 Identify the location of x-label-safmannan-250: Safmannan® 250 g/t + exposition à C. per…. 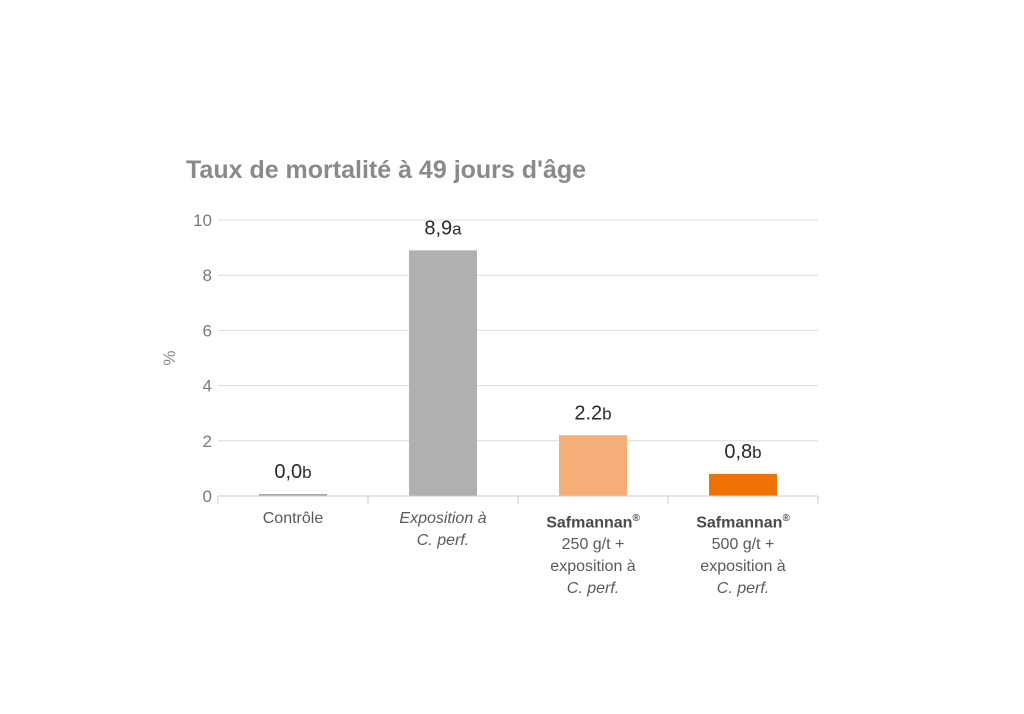
(593, 554).